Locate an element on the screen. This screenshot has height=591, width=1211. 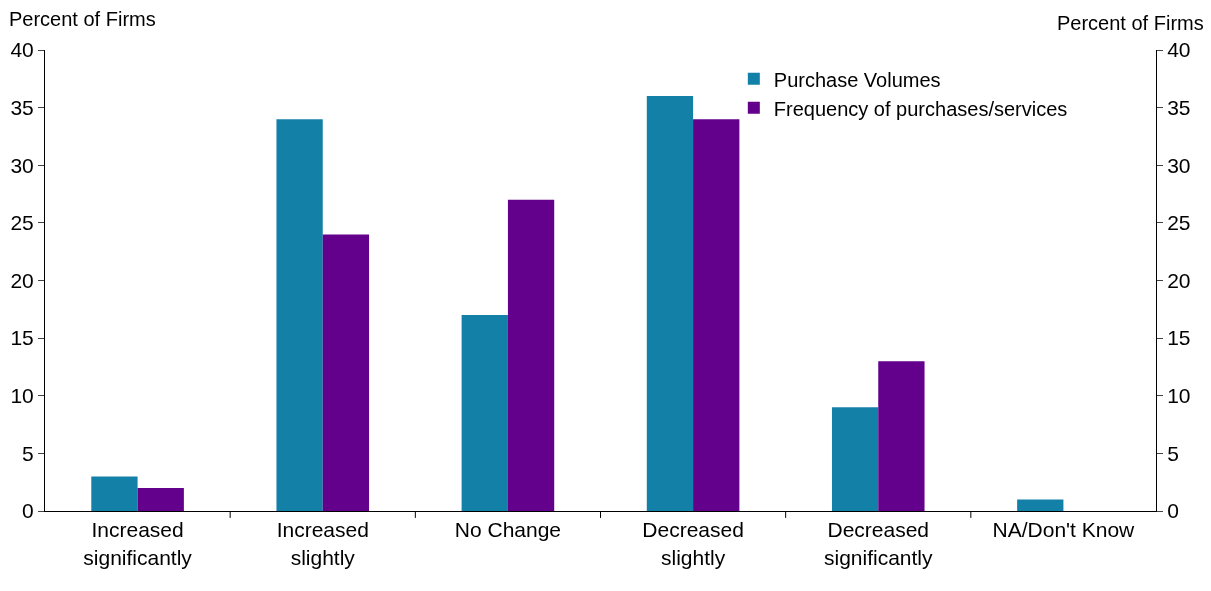
y-tick-label: 5 is located at coordinates (28, 453).